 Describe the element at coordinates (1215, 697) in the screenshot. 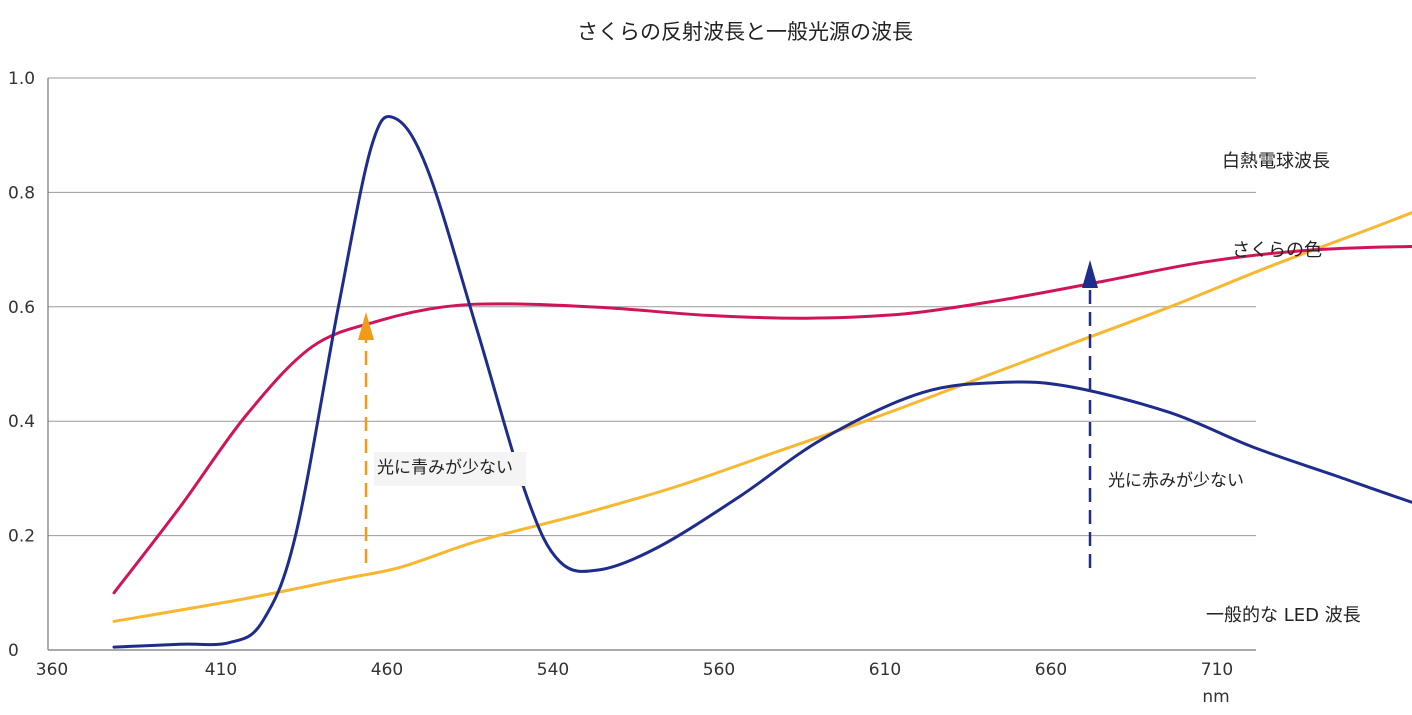

I see `x-axis-label: nm` at that location.